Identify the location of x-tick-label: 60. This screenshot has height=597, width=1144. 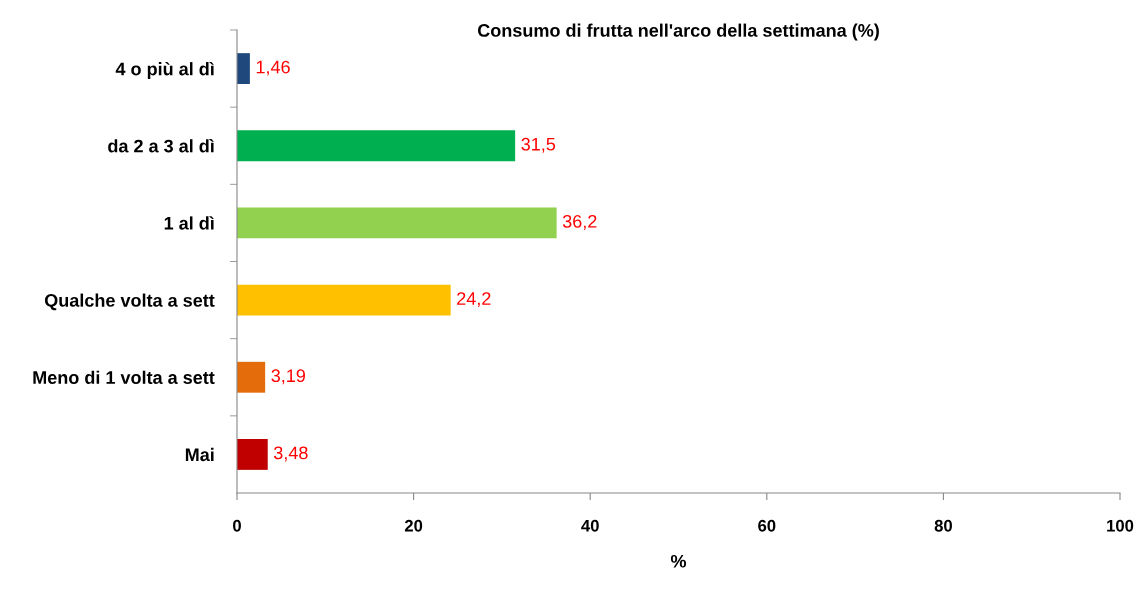
(767, 525).